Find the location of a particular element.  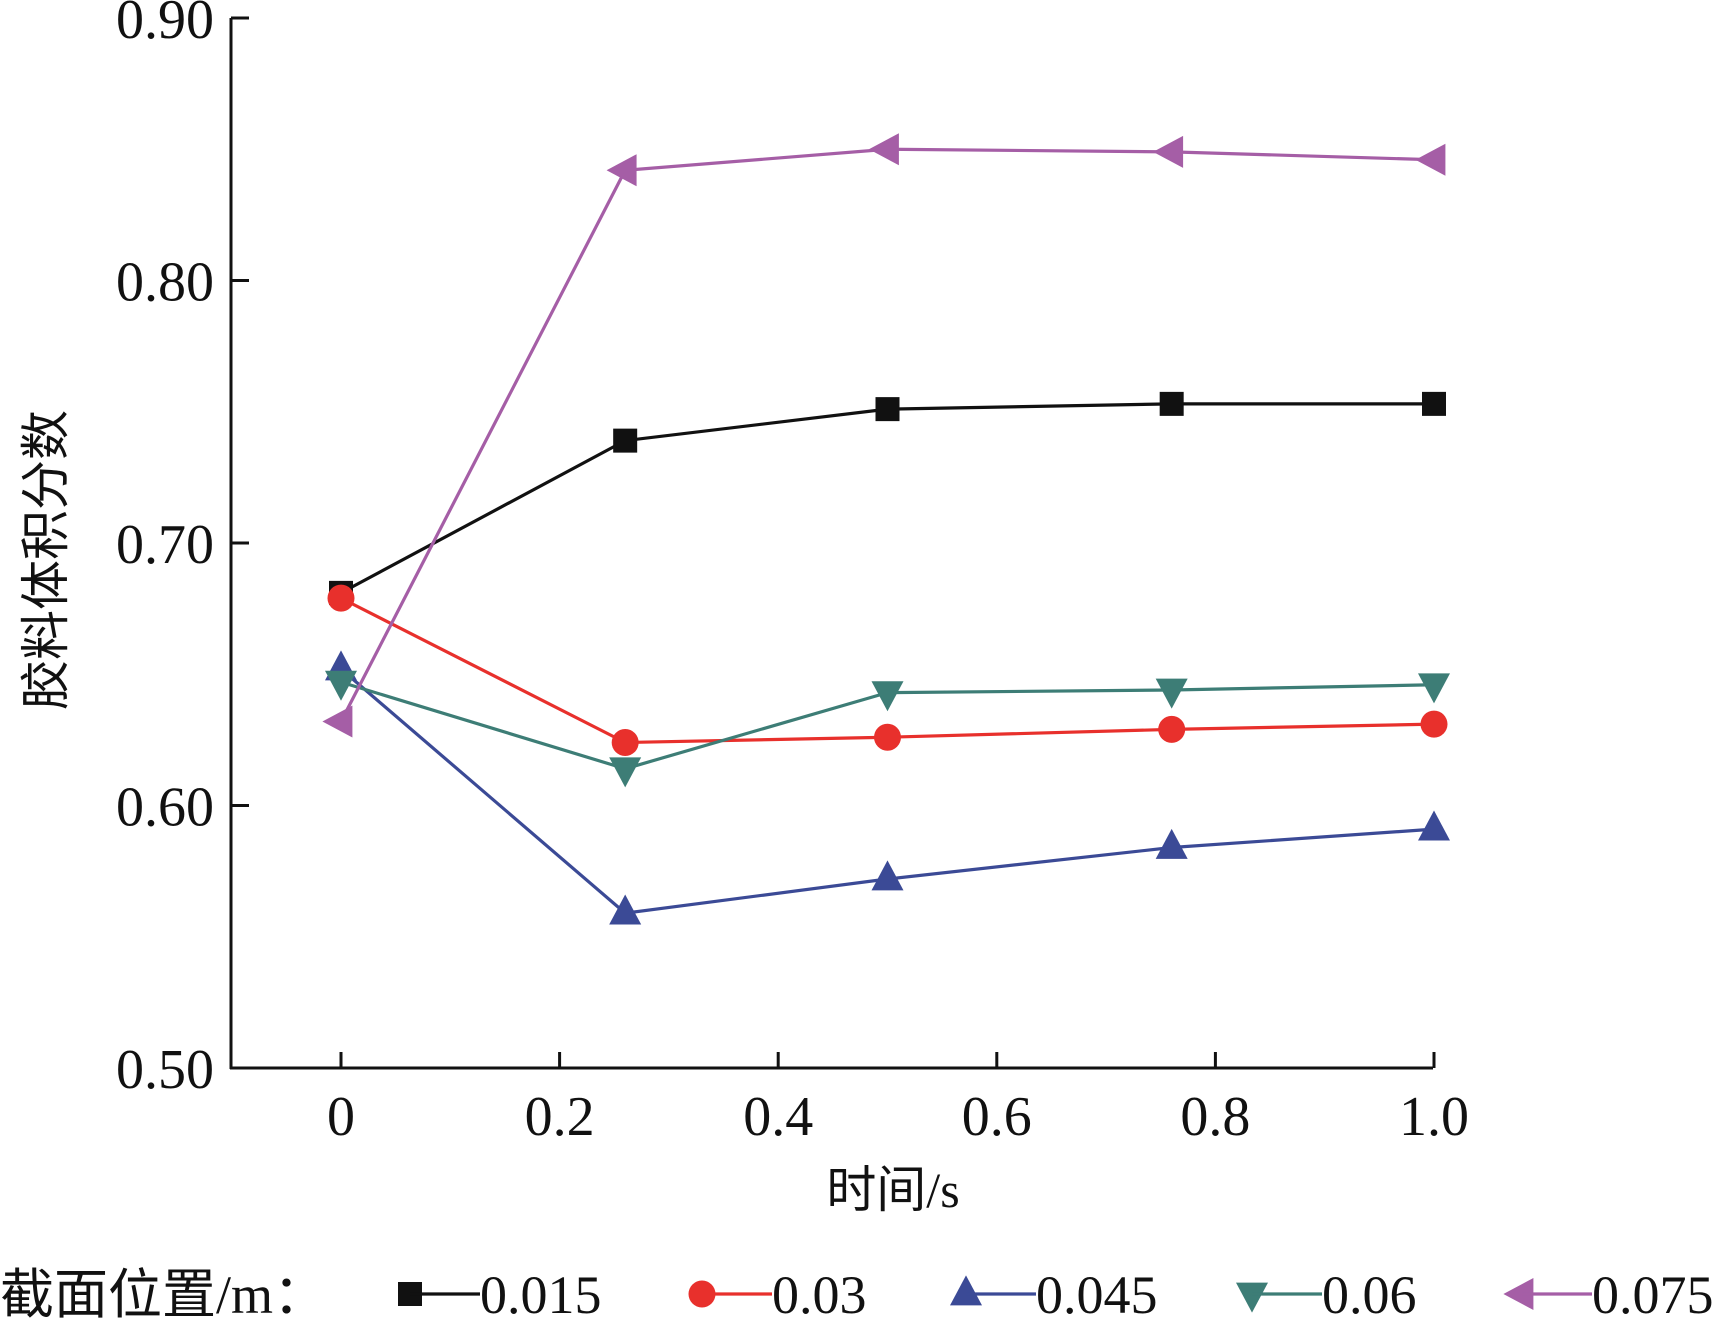

y-tick-label: 0.60 is located at coordinates (165, 808).